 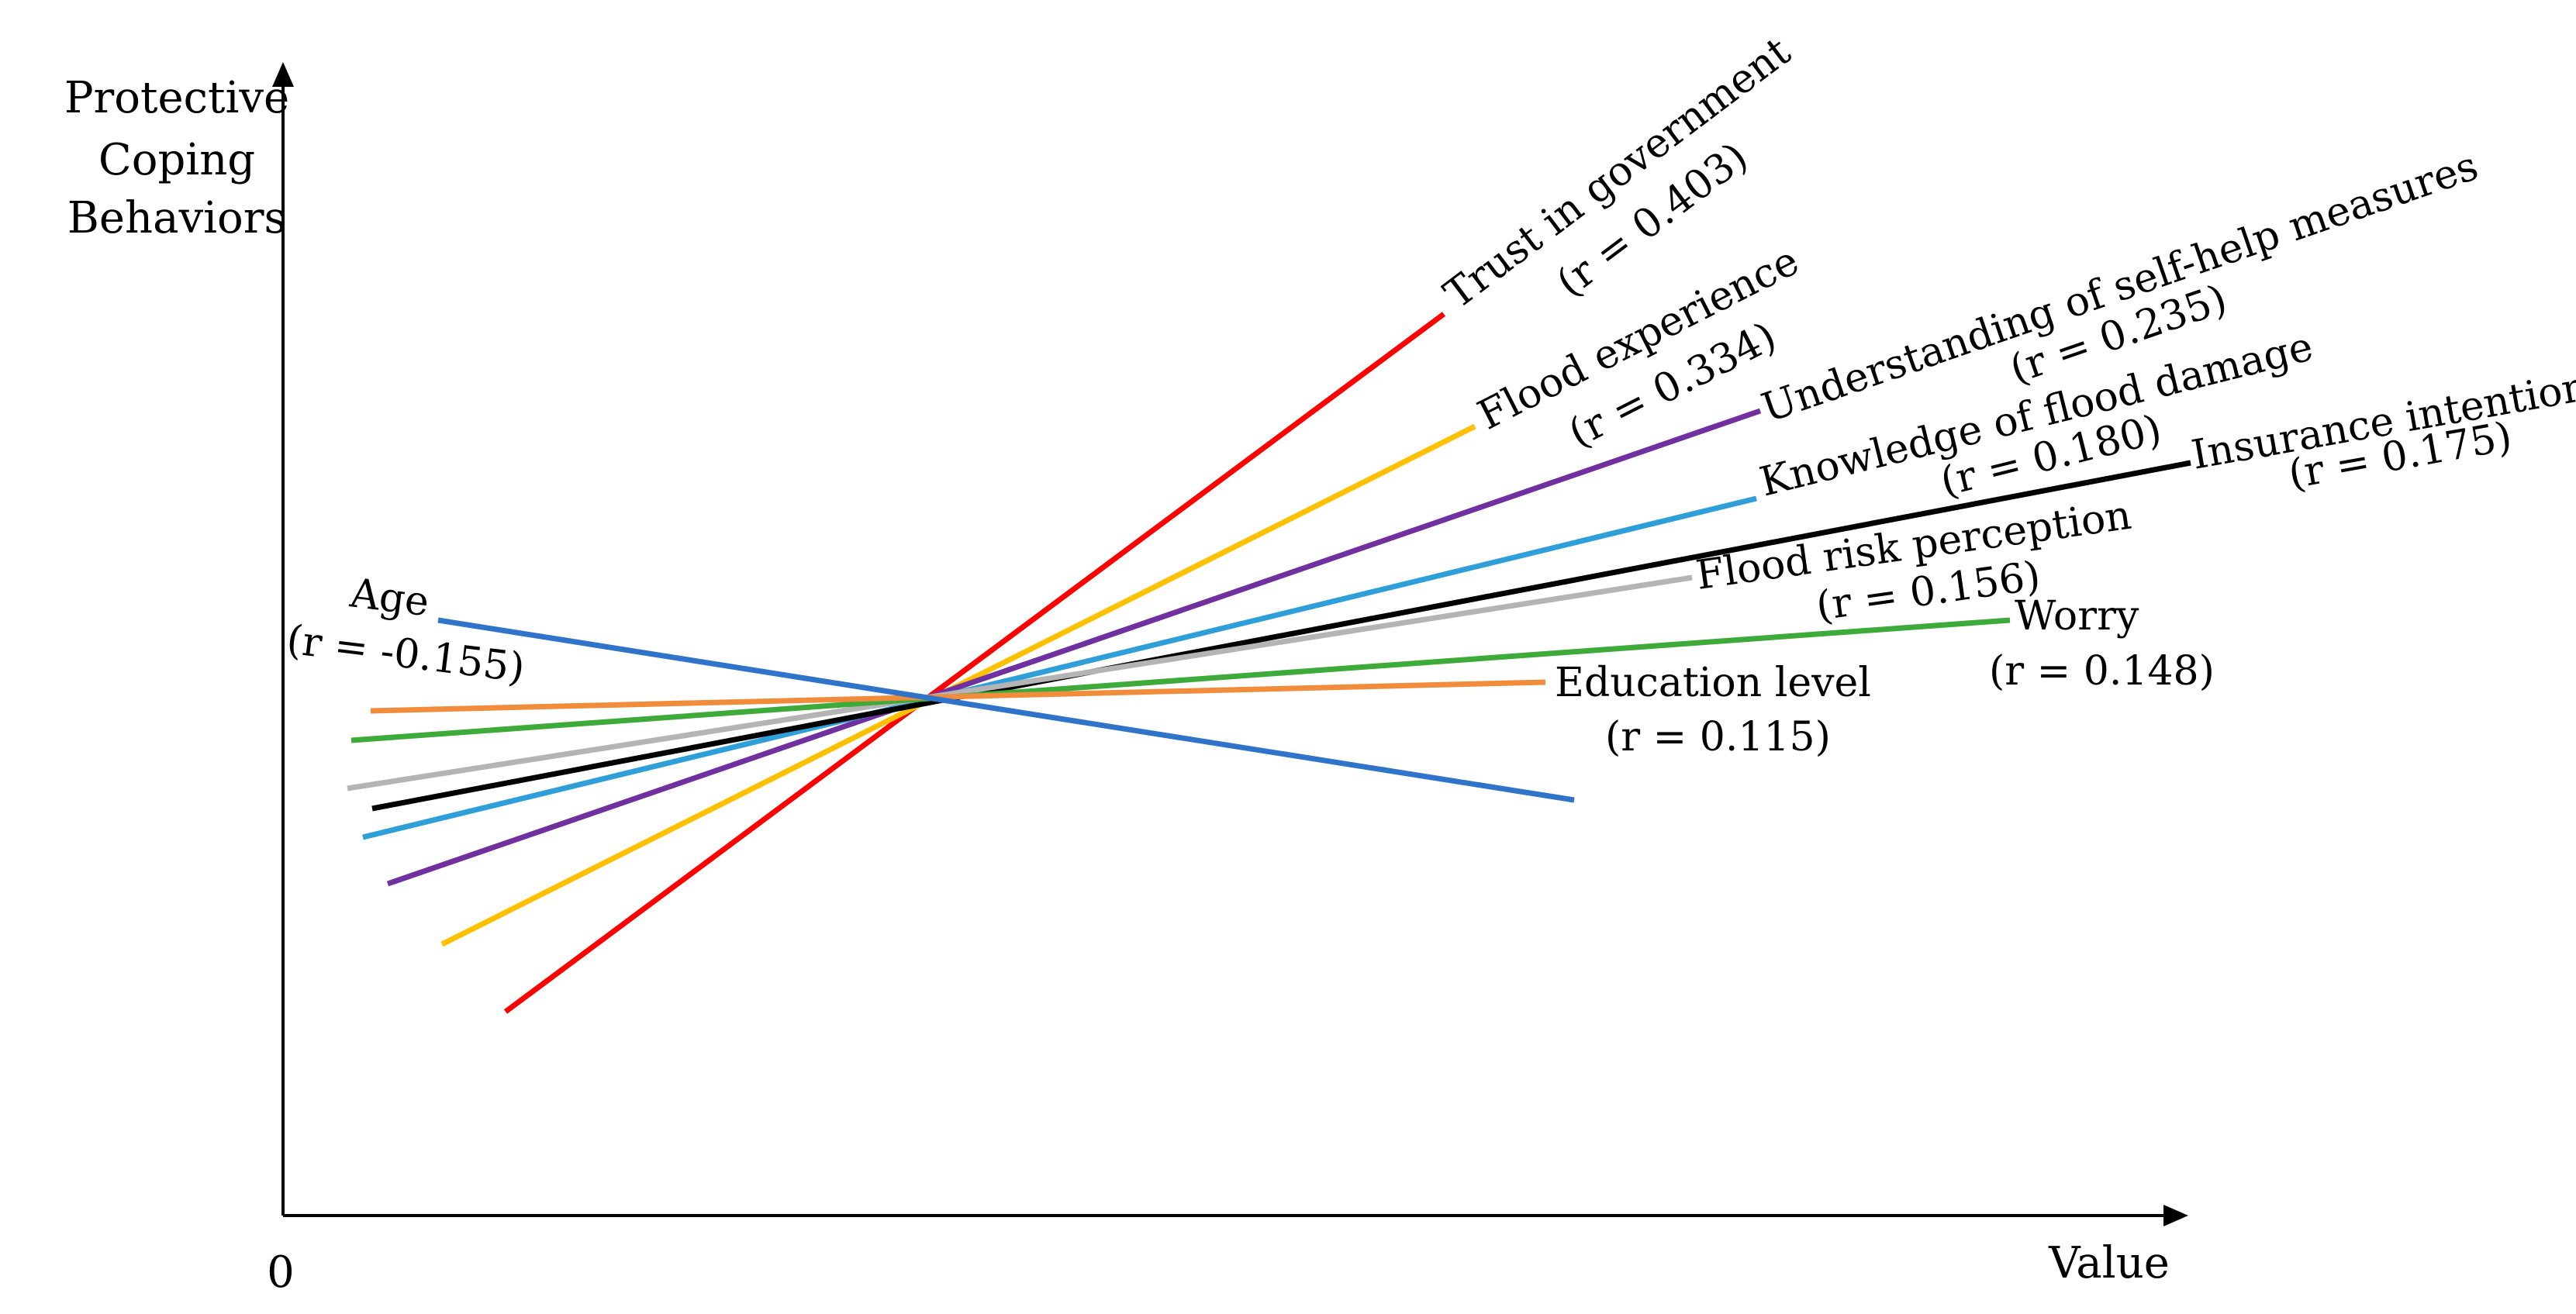 What do you see at coordinates (2109, 1263) in the screenshot?
I see `x-axis-title: Value` at bounding box center [2109, 1263].